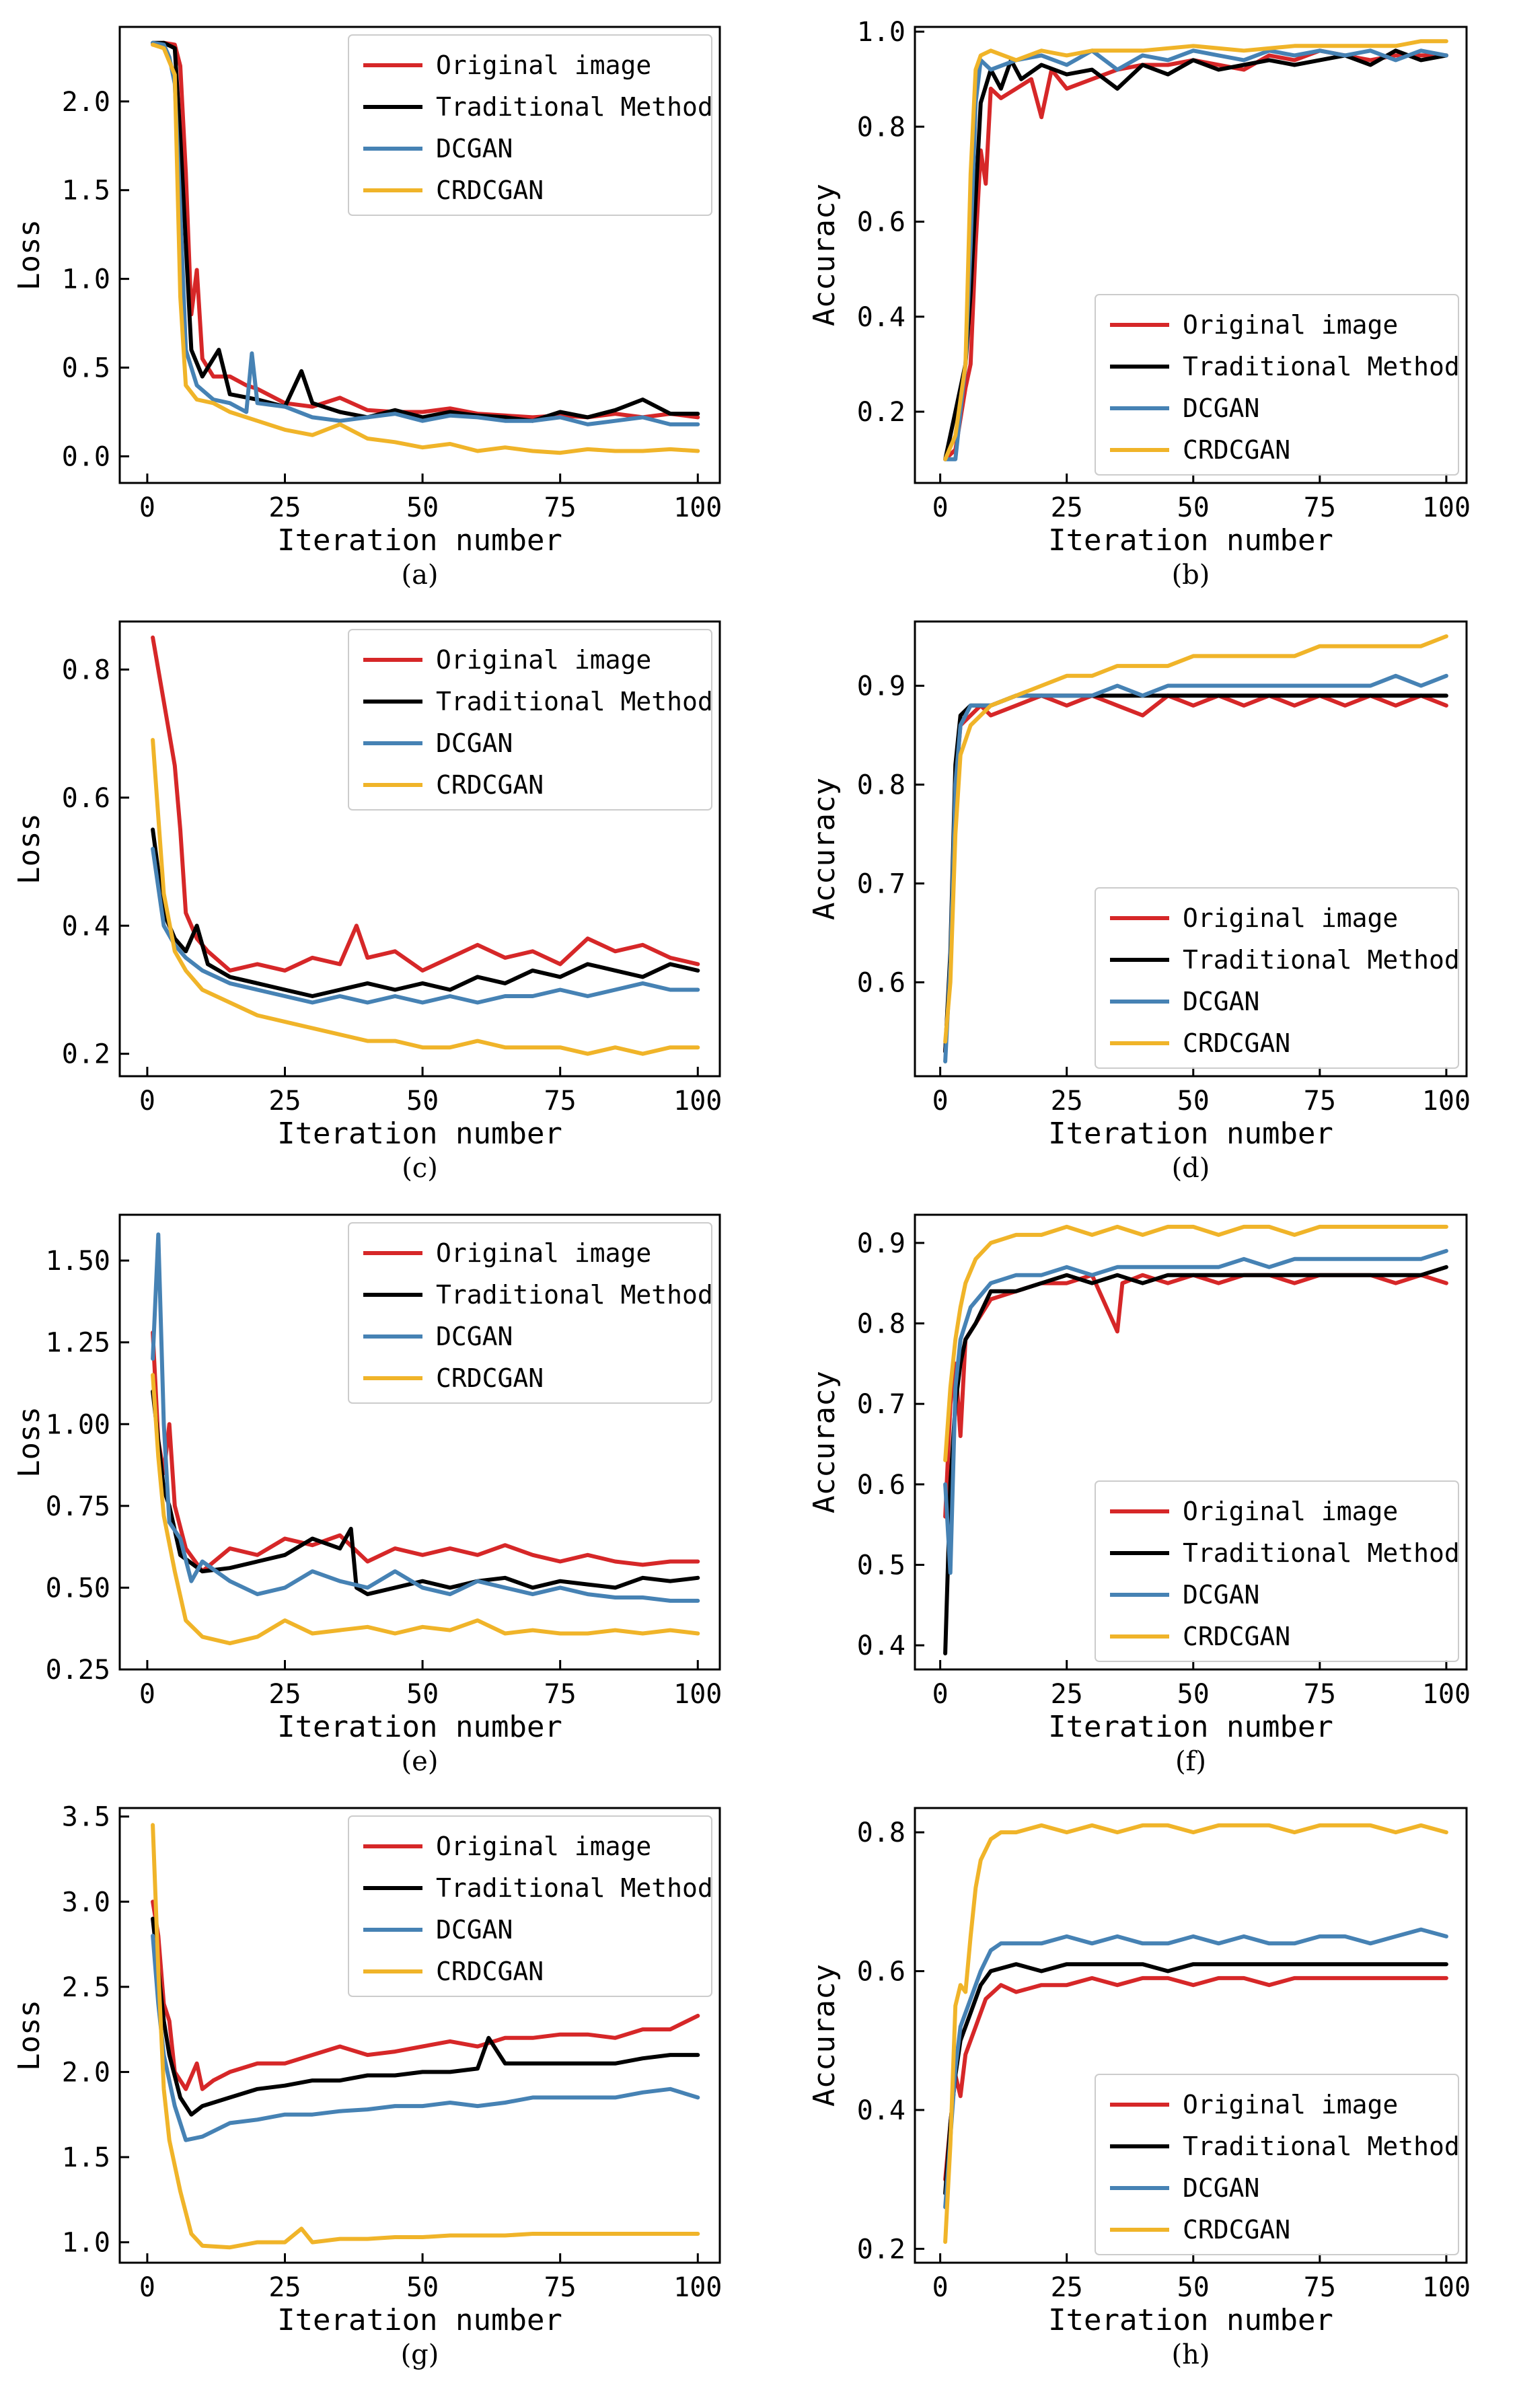  I want to click on y-tick-label: 0.2, so click(881, 2249).